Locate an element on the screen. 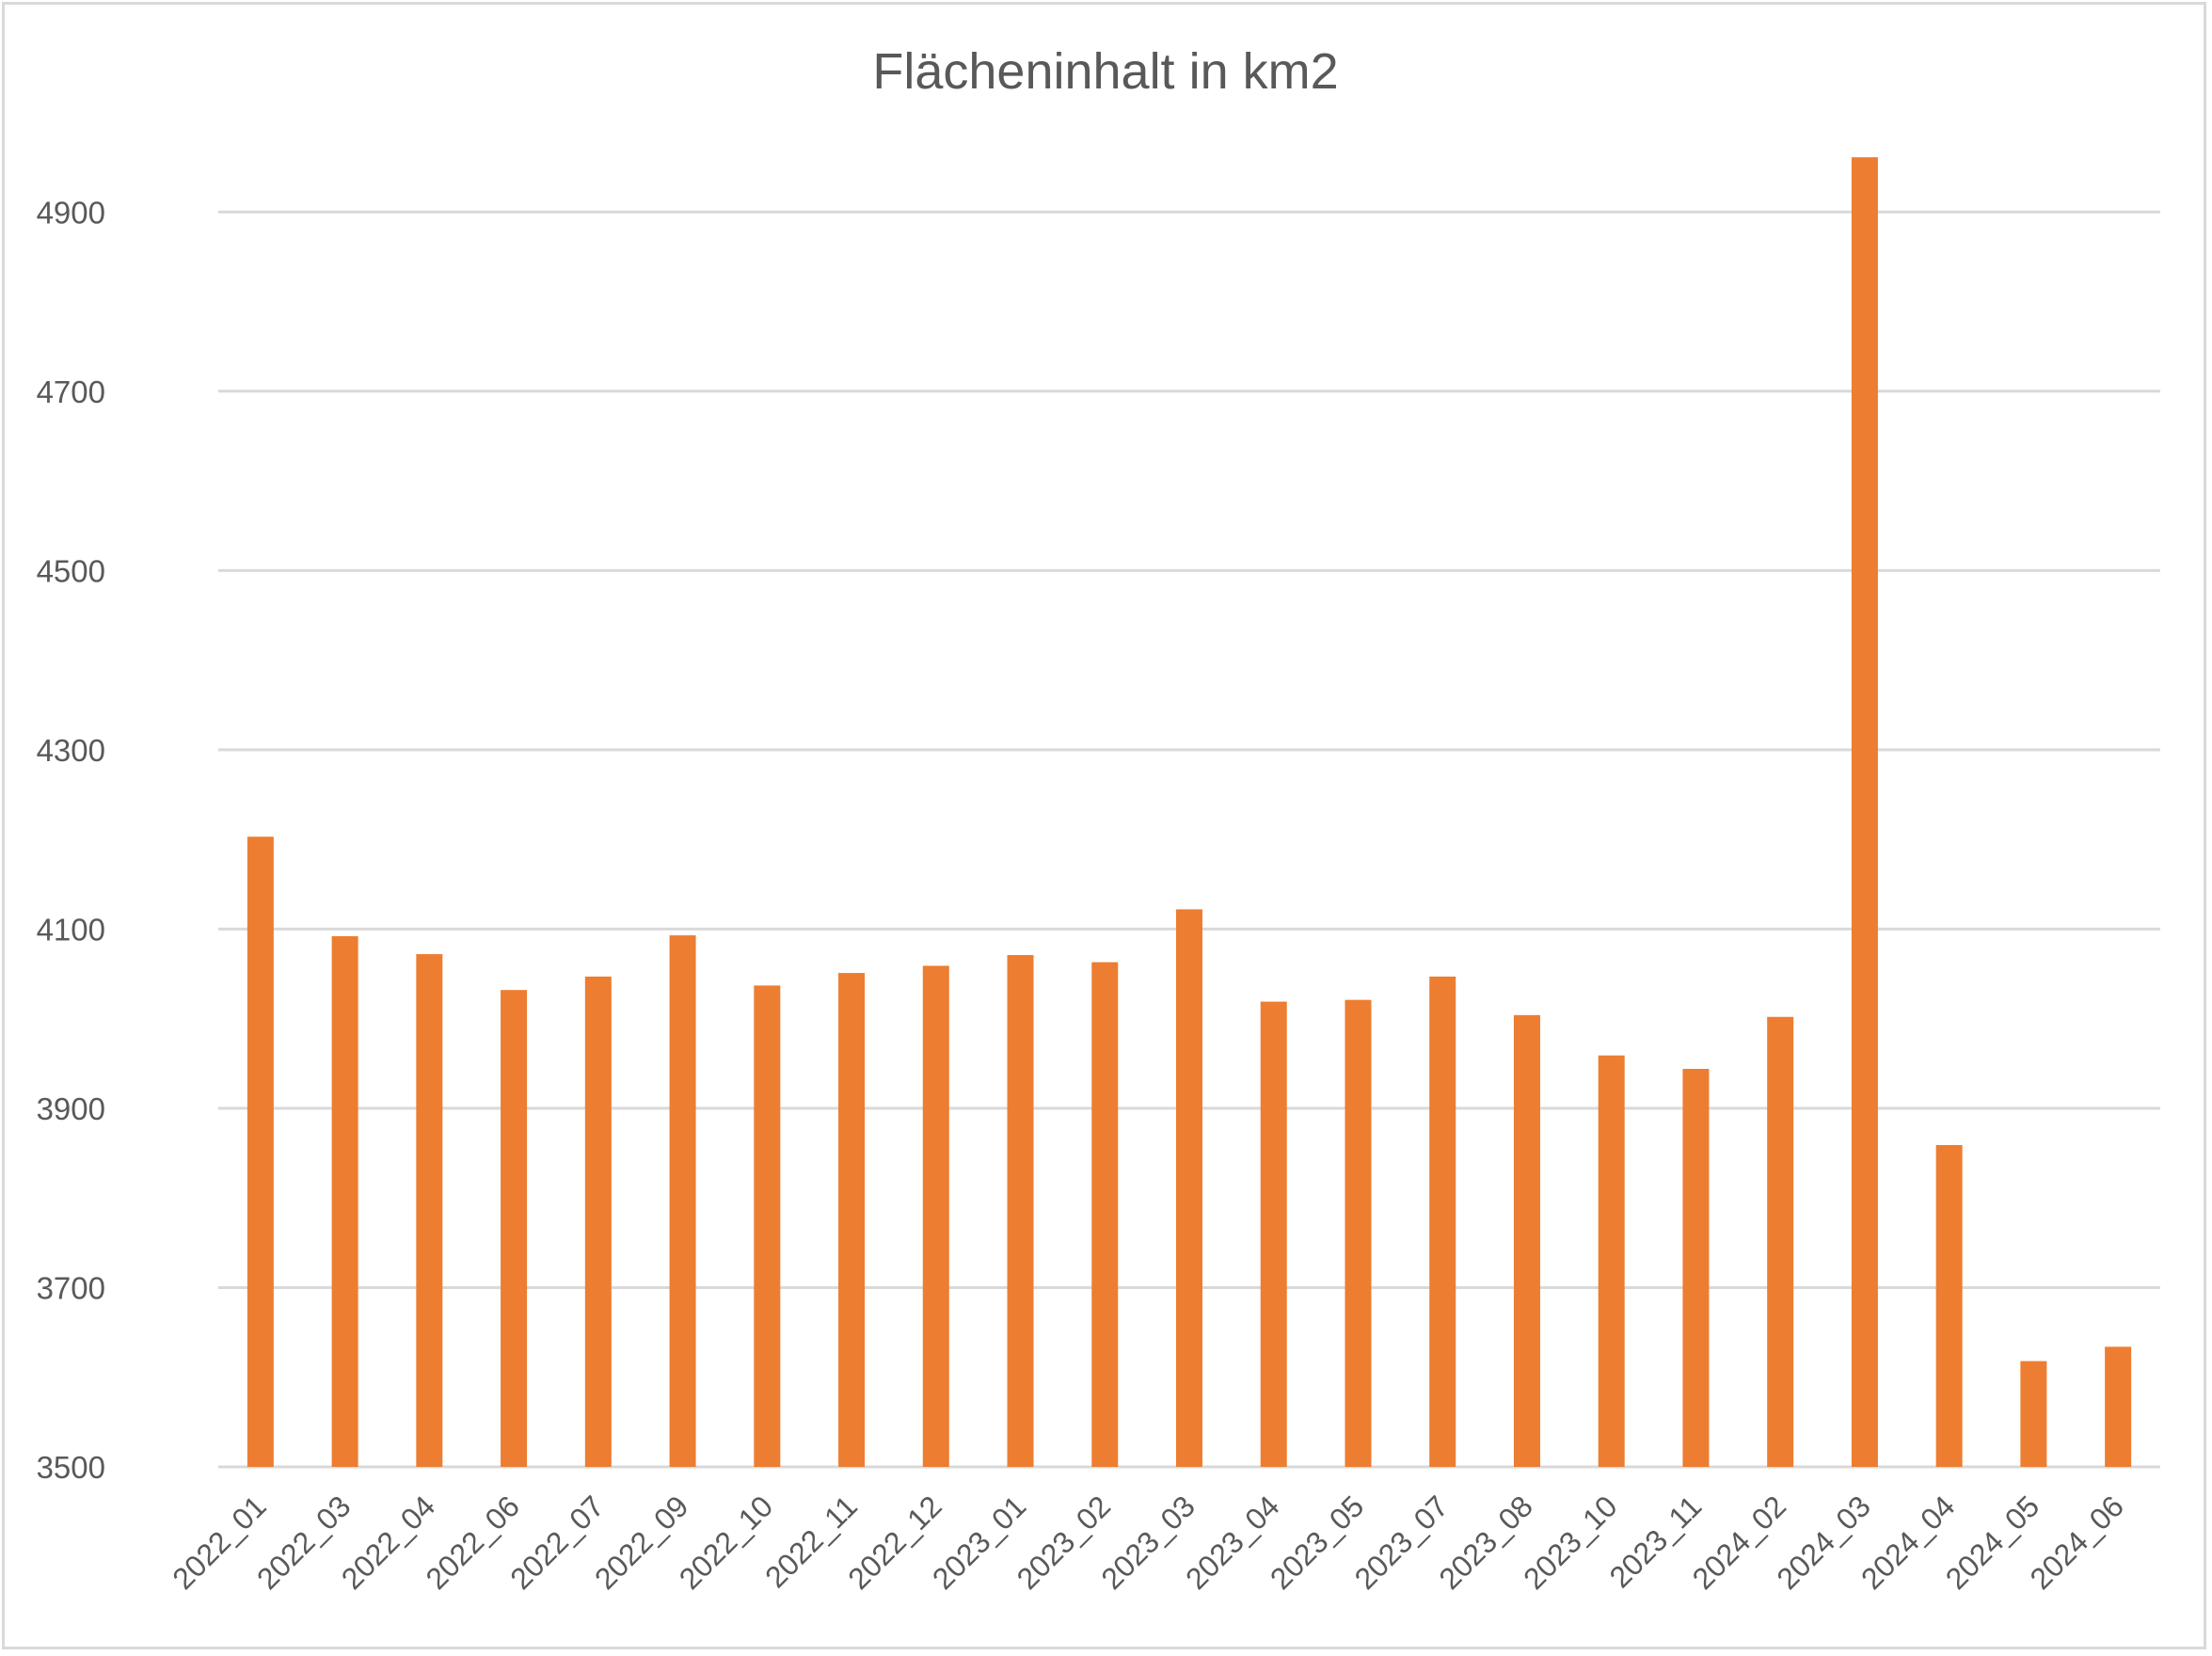 This screenshot has height=1656, width=2212. chart-title: Flächeninhalt in km2 is located at coordinates (1105, 71).